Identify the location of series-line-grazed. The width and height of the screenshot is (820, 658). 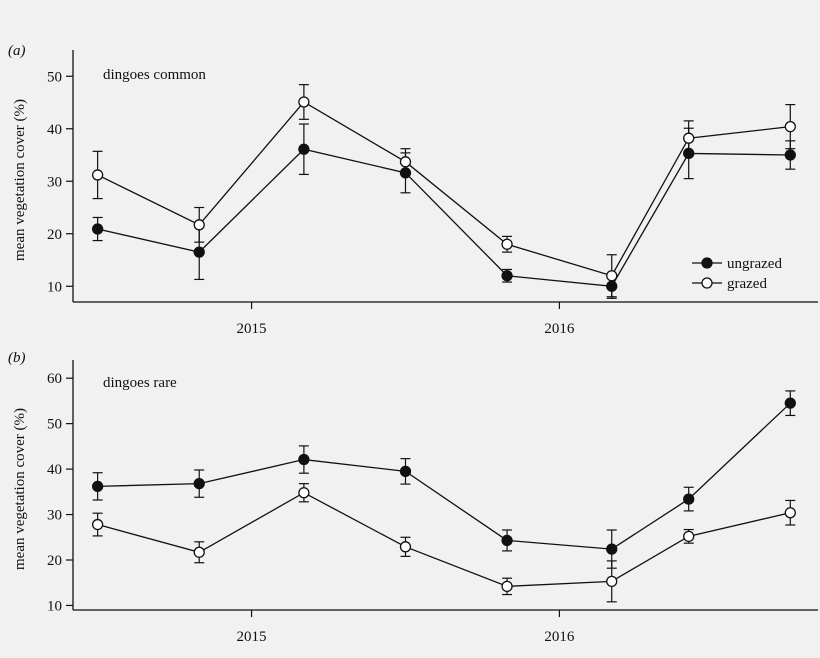
(444, 539).